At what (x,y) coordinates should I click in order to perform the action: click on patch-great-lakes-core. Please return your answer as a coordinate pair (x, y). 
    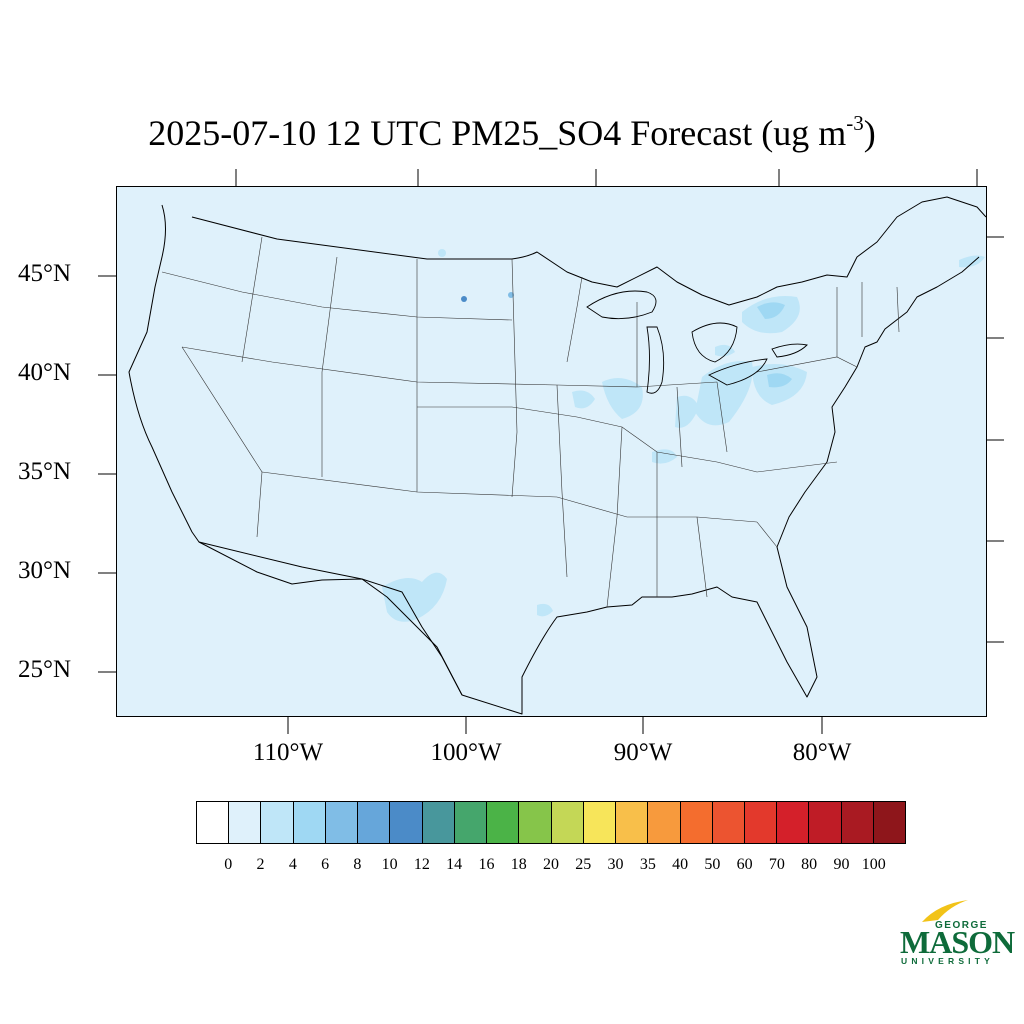
    Looking at the image, I should click on (771, 310).